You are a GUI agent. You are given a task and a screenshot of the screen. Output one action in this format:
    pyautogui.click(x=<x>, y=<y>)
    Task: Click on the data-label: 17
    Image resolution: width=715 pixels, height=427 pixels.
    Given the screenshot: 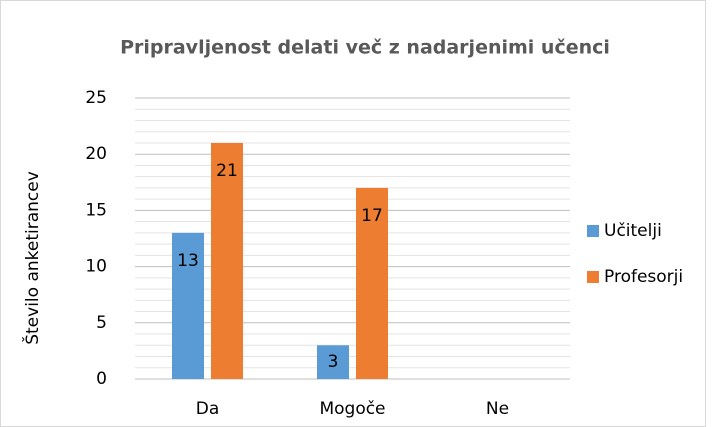 What is the action you would take?
    pyautogui.click(x=372, y=216)
    